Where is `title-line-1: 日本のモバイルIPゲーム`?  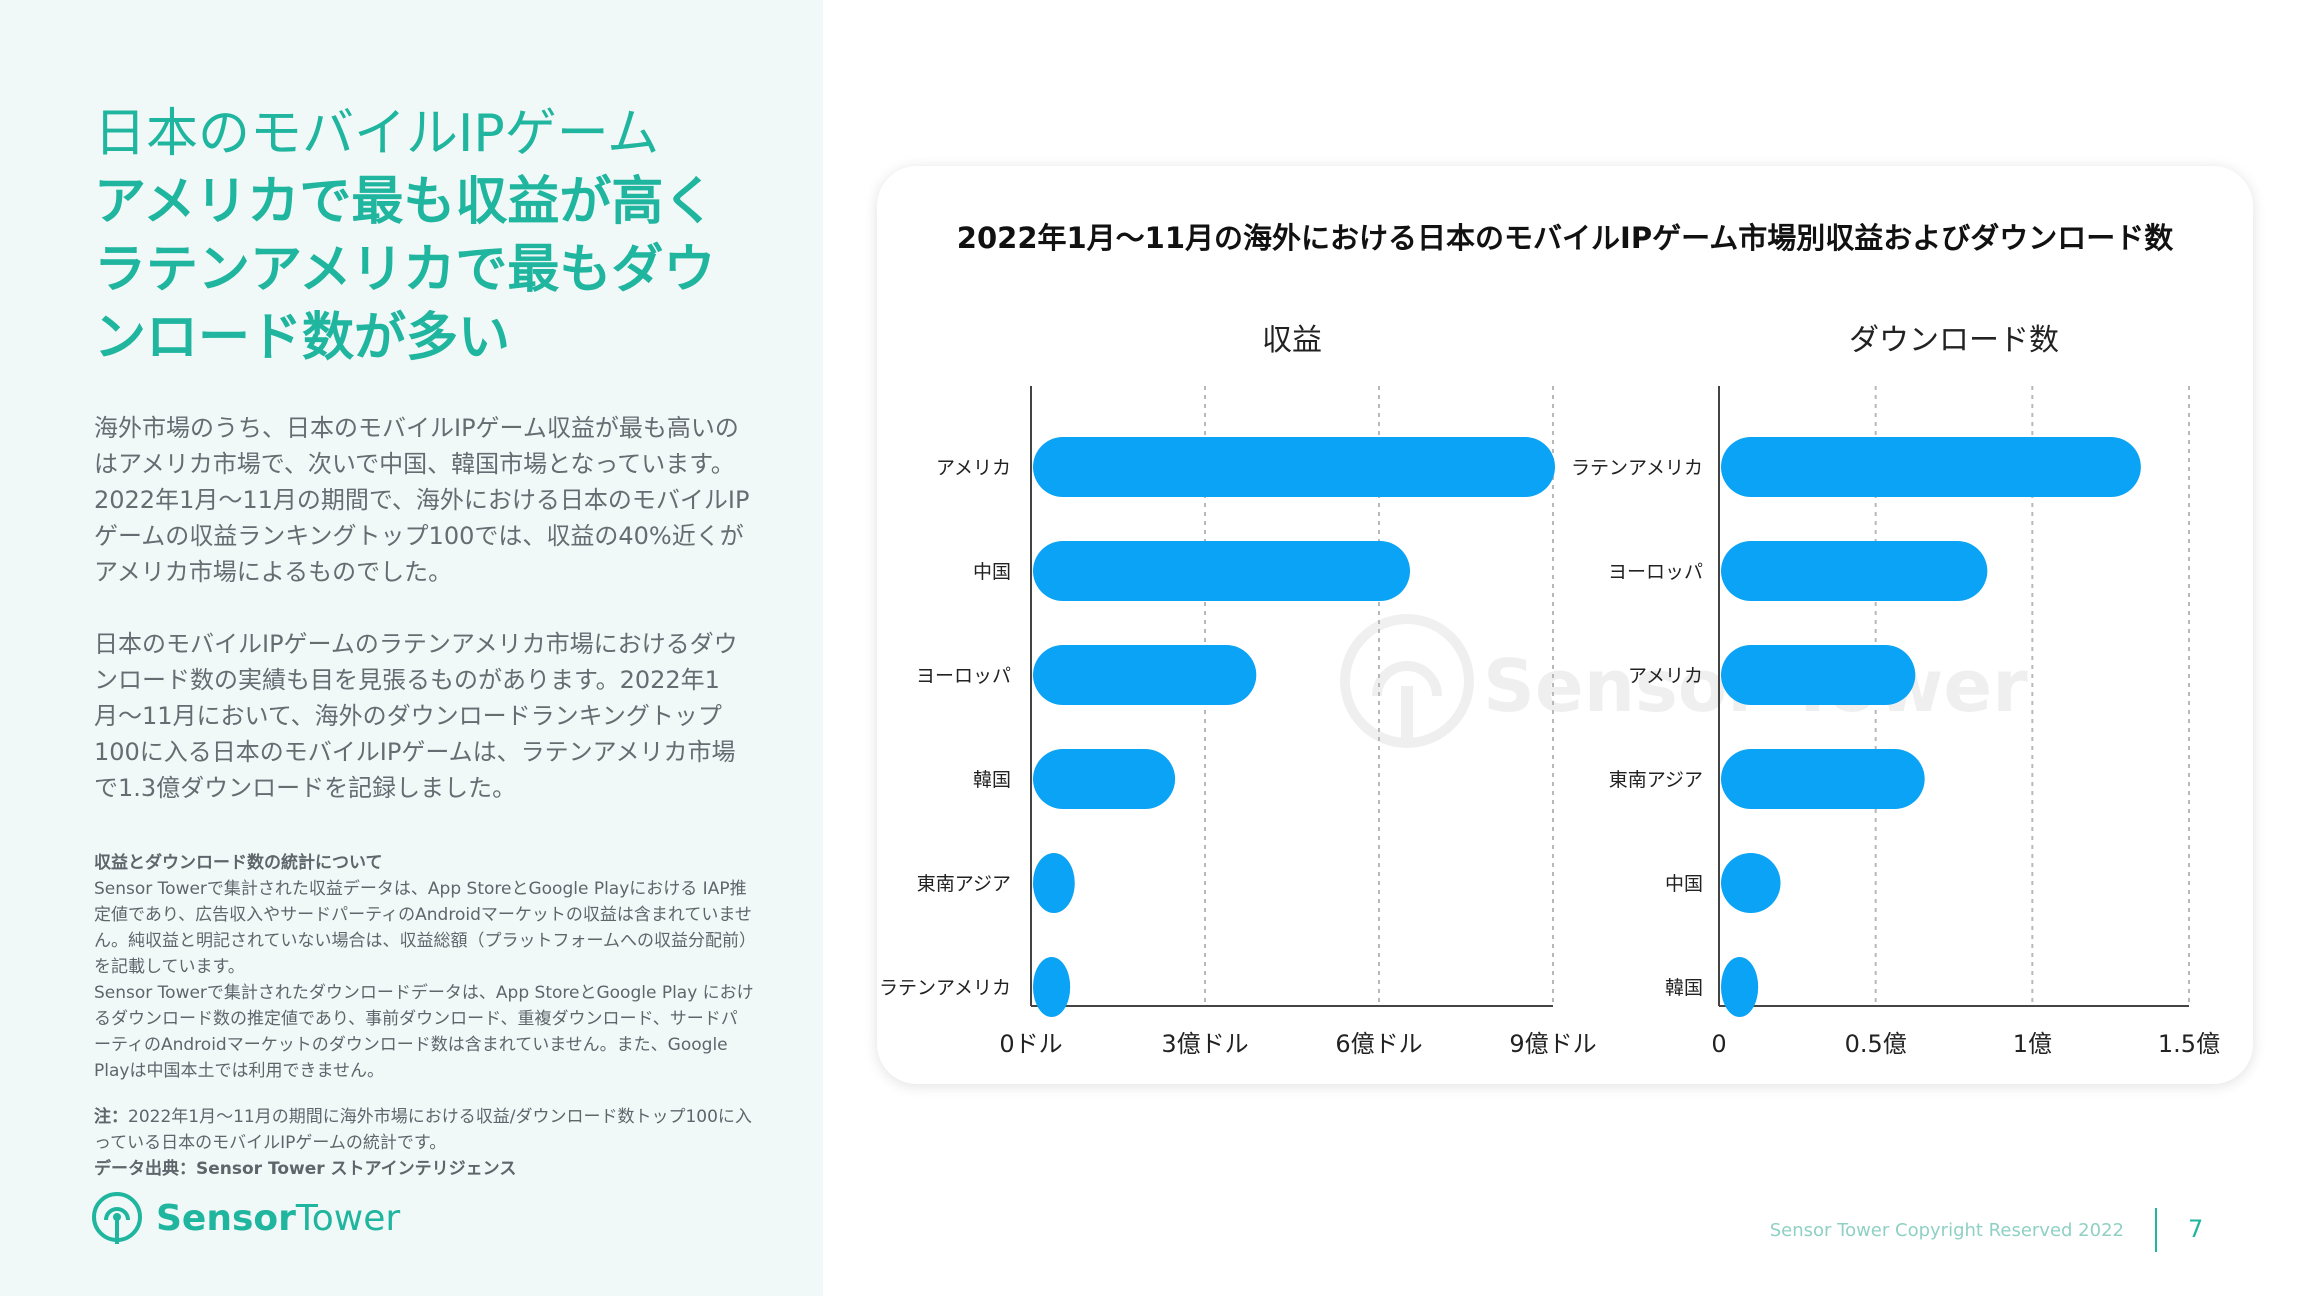
title-line-1: 日本のモバイルIPゲーム is located at coordinates (377, 134).